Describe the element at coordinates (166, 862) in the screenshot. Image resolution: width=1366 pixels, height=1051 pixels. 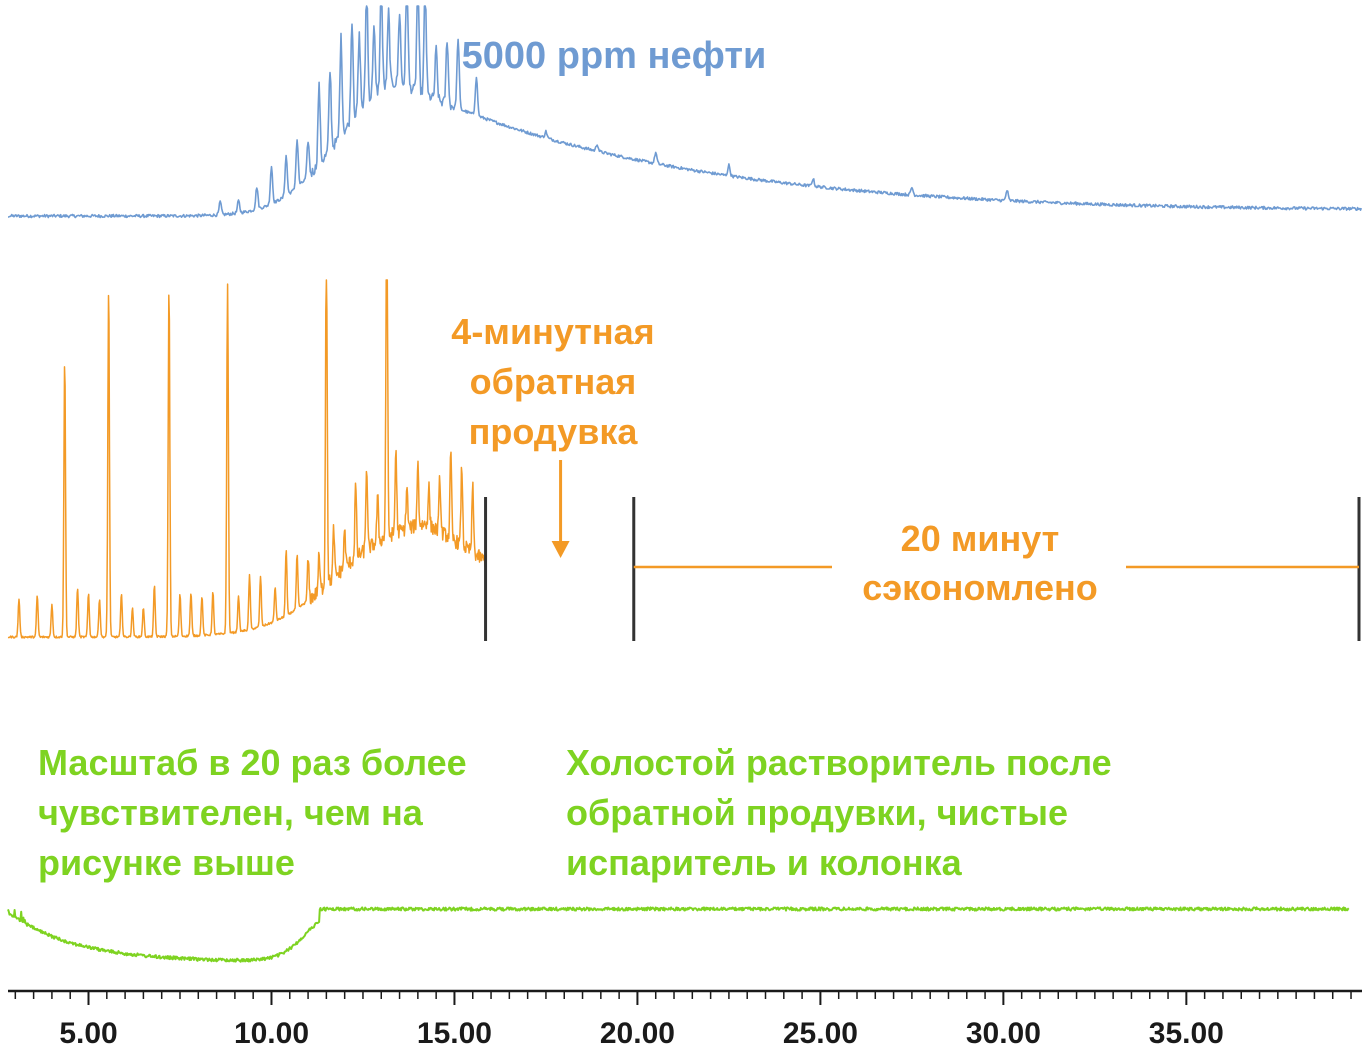
I see `scale-note-line-3: рисунке выше` at that location.